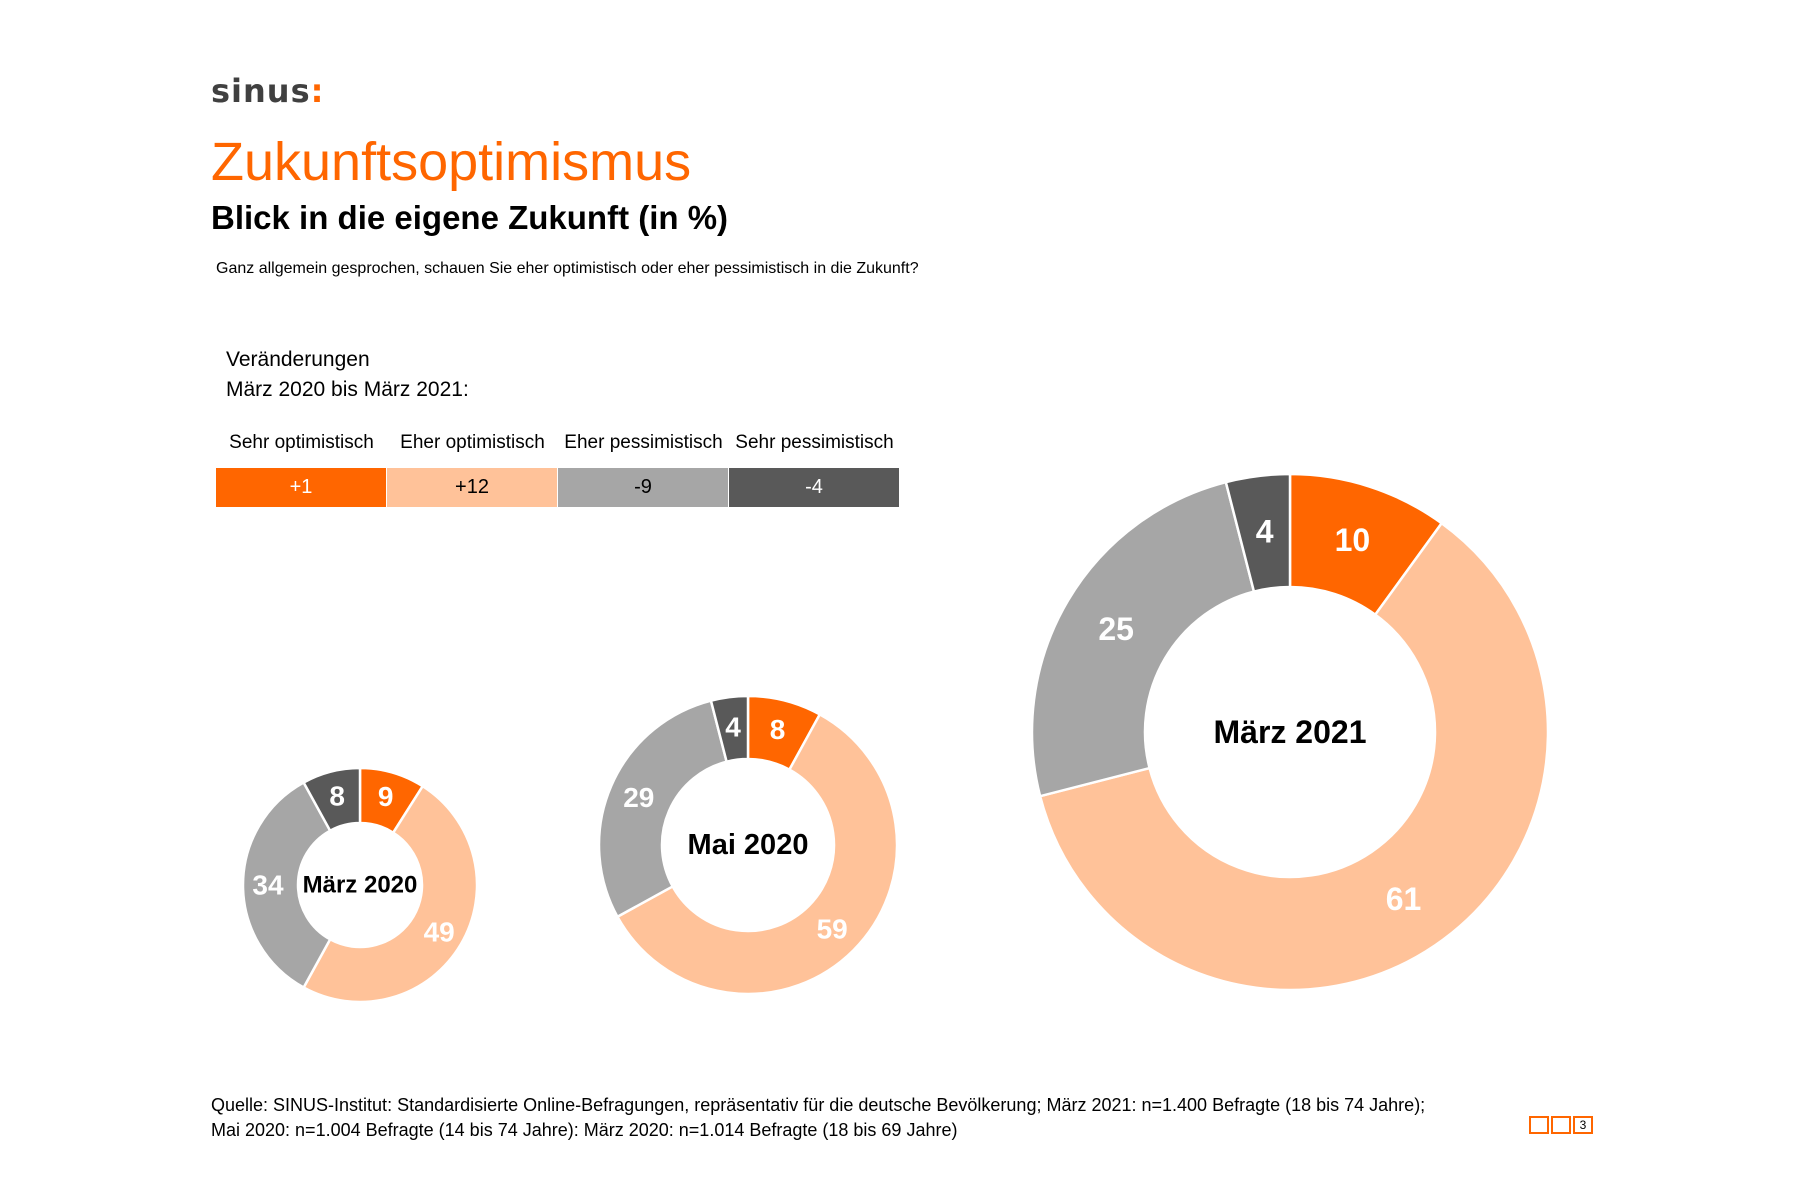  I want to click on donut-value-label-sehr-pessimistisch: 8, so click(337, 795).